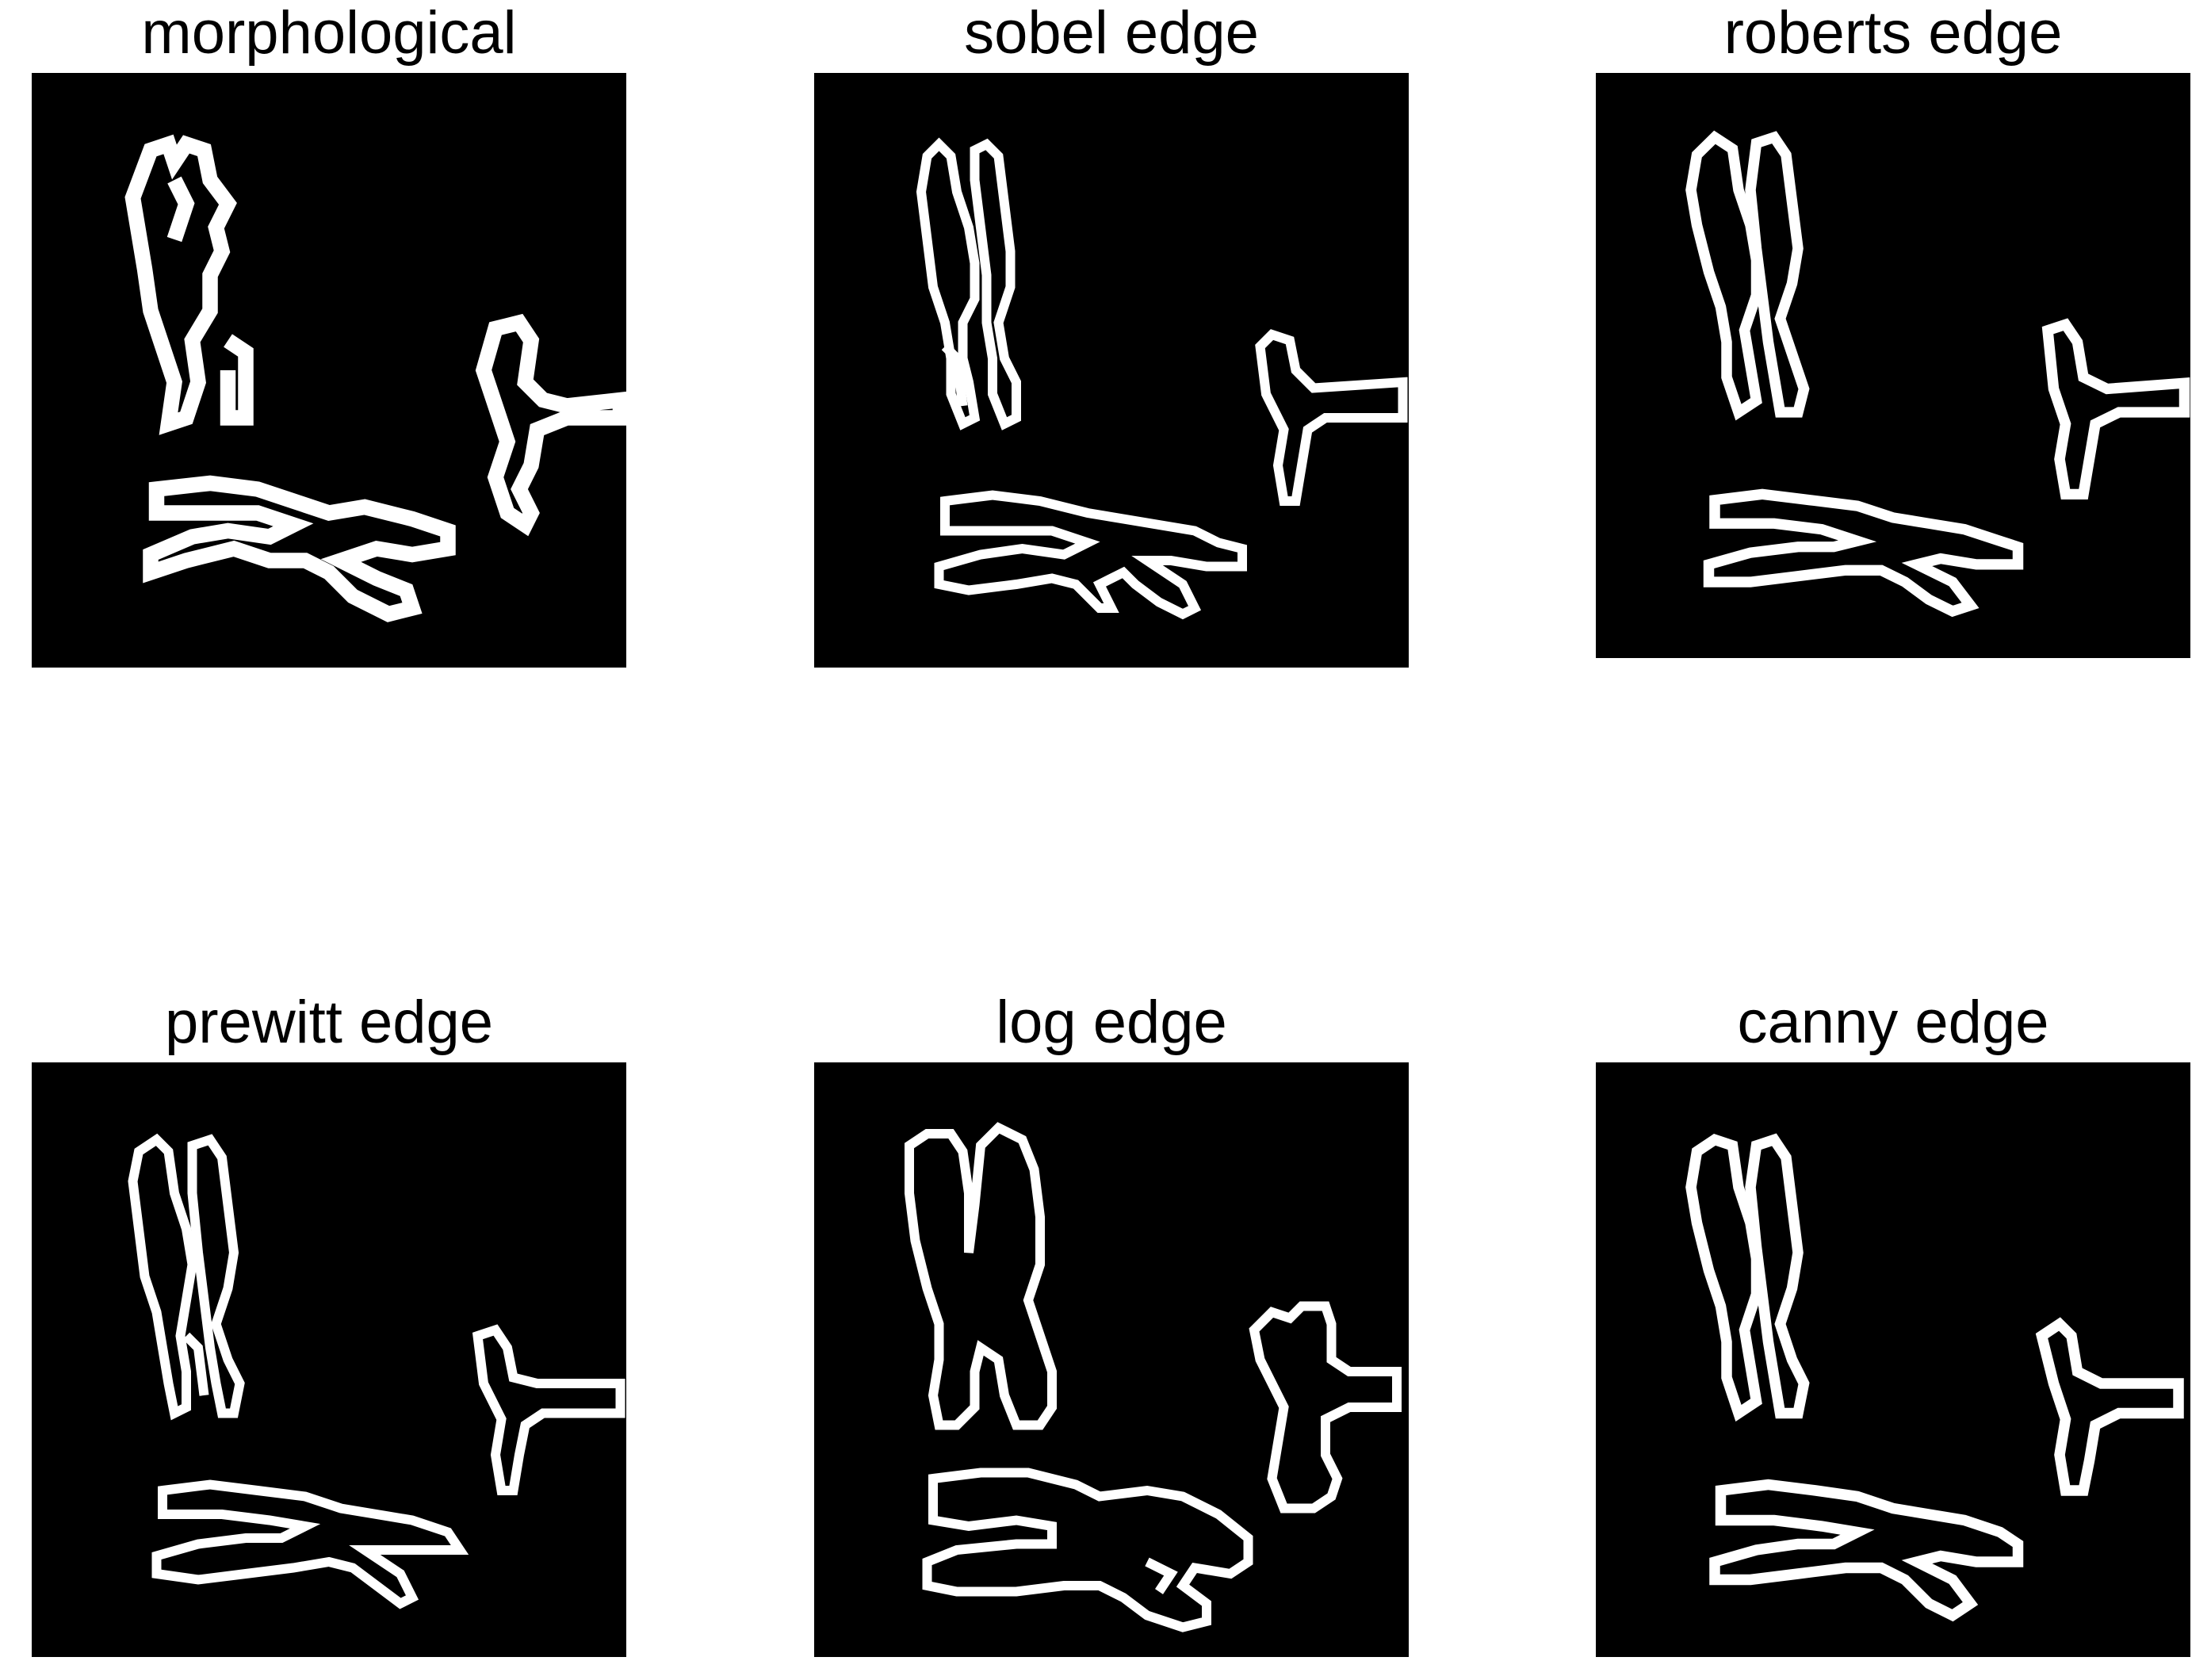 The image size is (2211, 1680). Describe the element at coordinates (329, 1022) in the screenshot. I see `panel-title: prewitt edge` at that location.